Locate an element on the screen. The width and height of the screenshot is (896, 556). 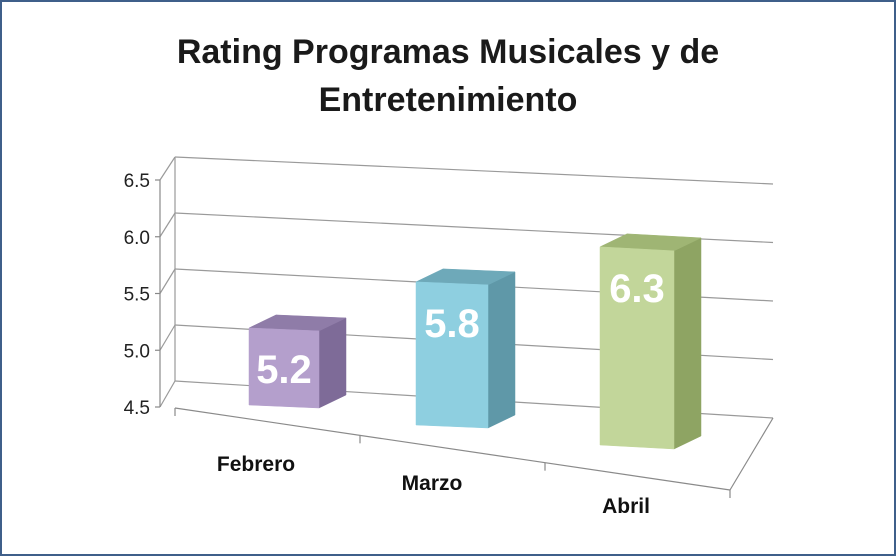
gridline is located at coordinates (474, 170).